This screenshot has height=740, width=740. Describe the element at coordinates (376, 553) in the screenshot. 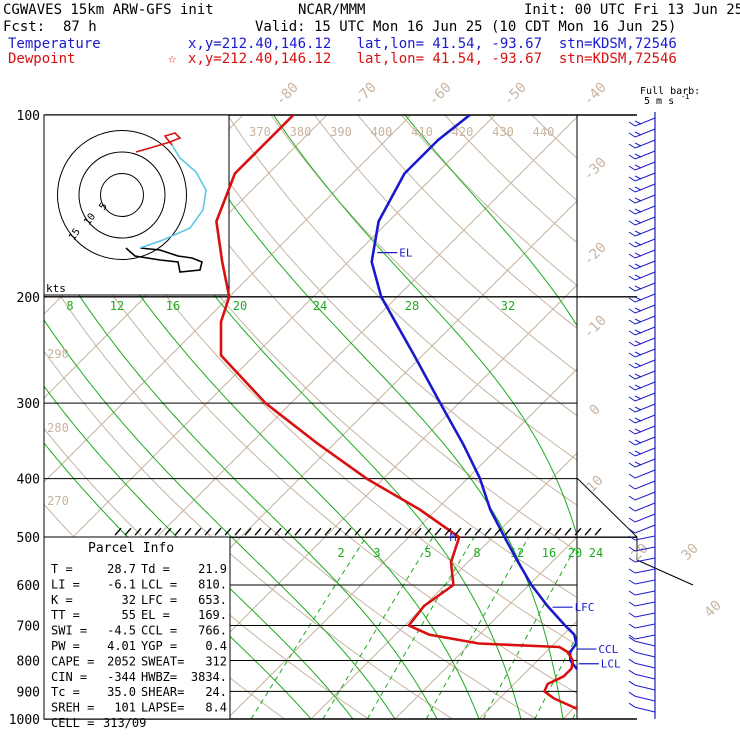

I see `mixing-ratio-label: 3` at that location.